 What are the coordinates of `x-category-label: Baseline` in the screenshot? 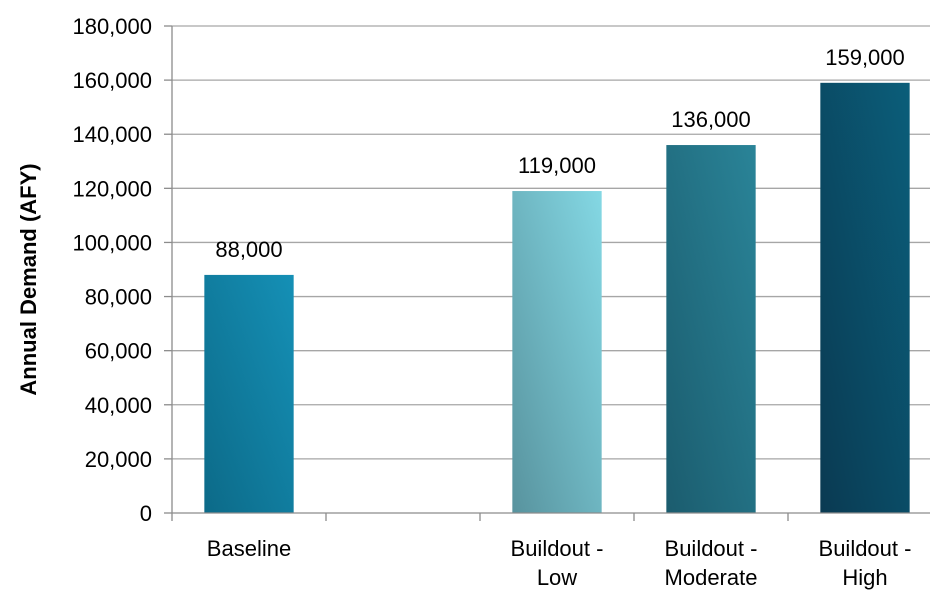 It's located at (249, 548).